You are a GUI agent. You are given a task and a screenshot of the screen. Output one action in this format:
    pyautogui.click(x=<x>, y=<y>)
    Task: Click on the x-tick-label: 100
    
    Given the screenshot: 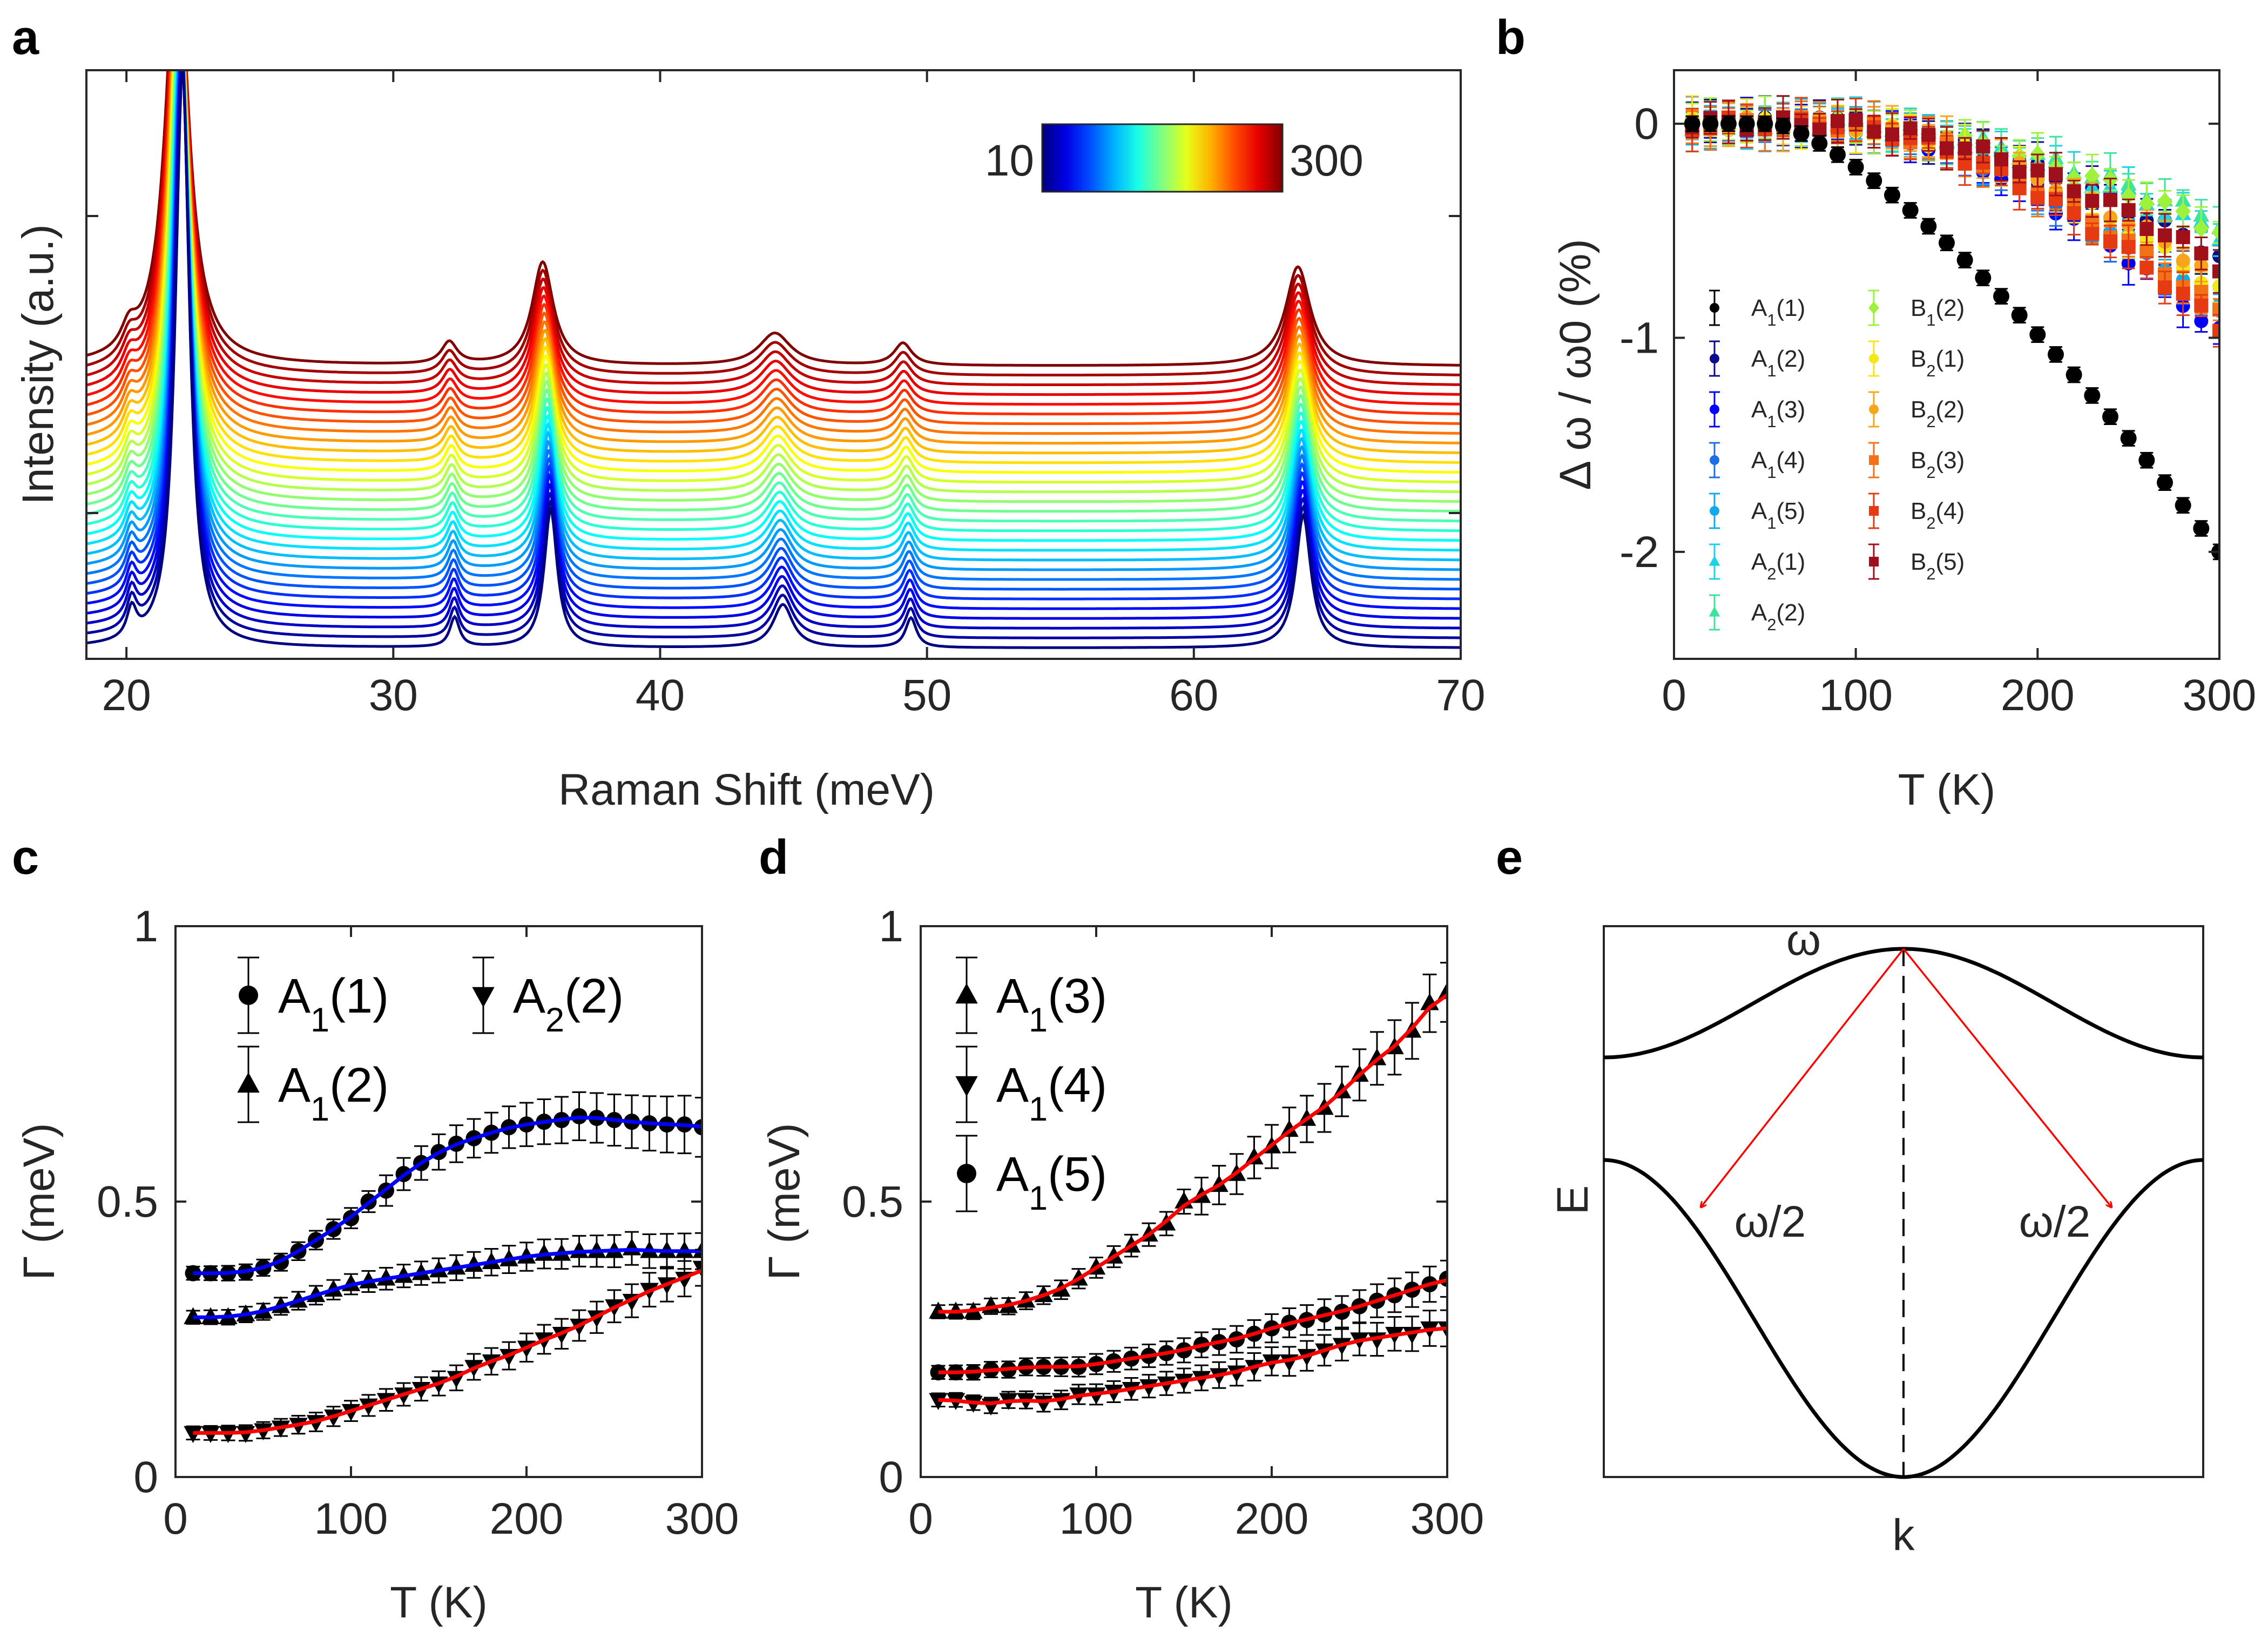 What is the action you would take?
    pyautogui.click(x=1856, y=695)
    